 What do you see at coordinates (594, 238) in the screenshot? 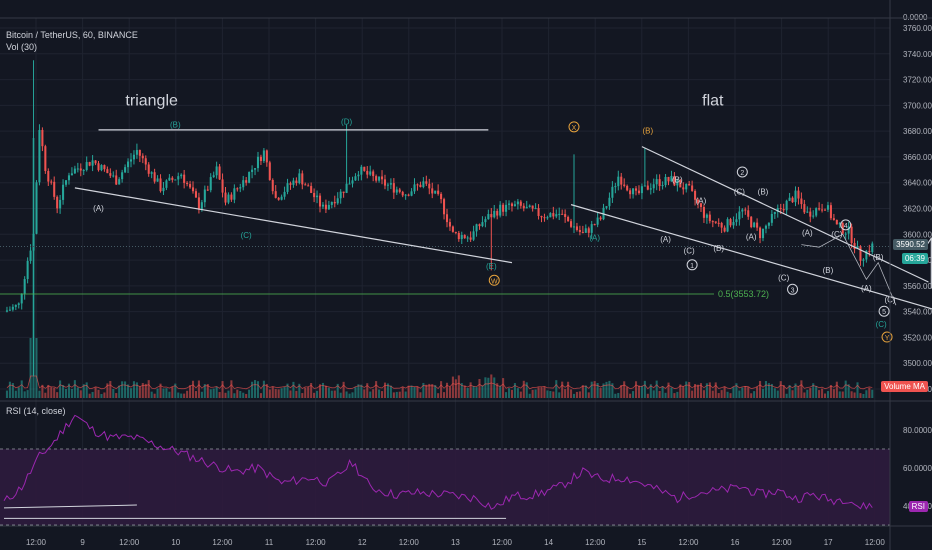
I see `wave-label: (A)` at bounding box center [594, 238].